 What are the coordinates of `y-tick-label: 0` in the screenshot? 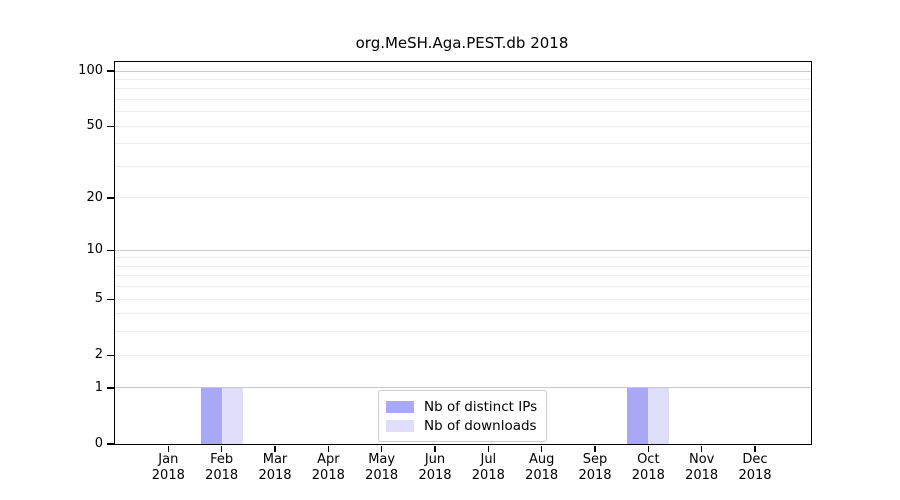 It's located at (98, 443).